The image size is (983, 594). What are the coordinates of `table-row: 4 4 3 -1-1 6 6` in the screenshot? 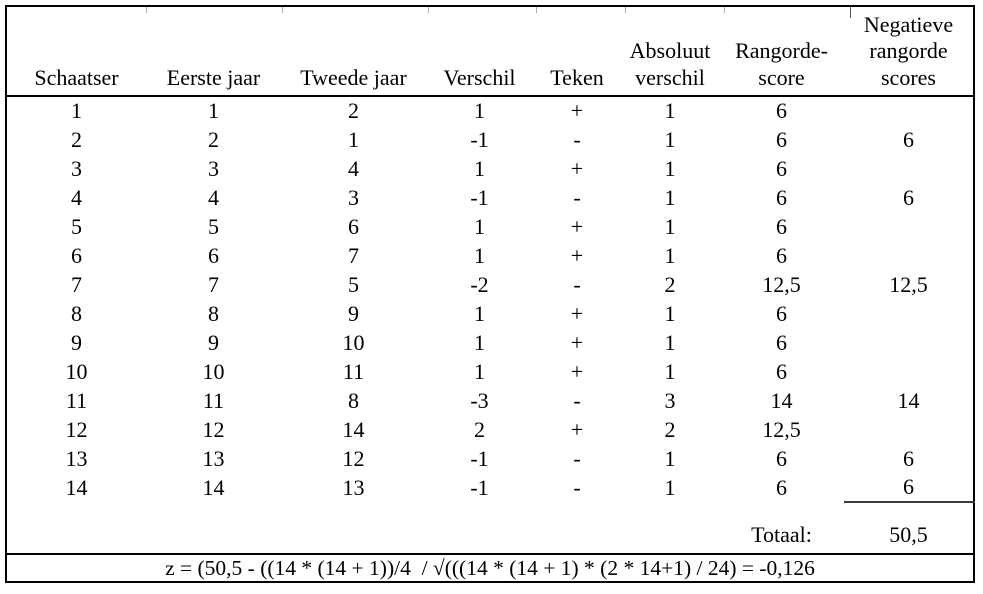 It's located at (490, 197).